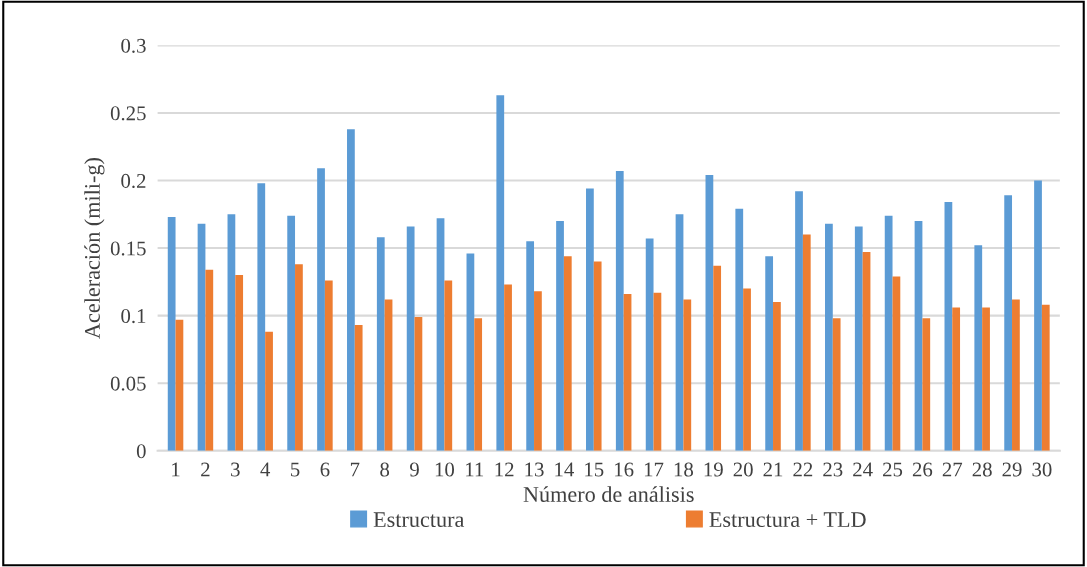 This screenshot has height=567, width=1087. Describe the element at coordinates (624, 469) in the screenshot. I see `x-tick-label: 16` at that location.